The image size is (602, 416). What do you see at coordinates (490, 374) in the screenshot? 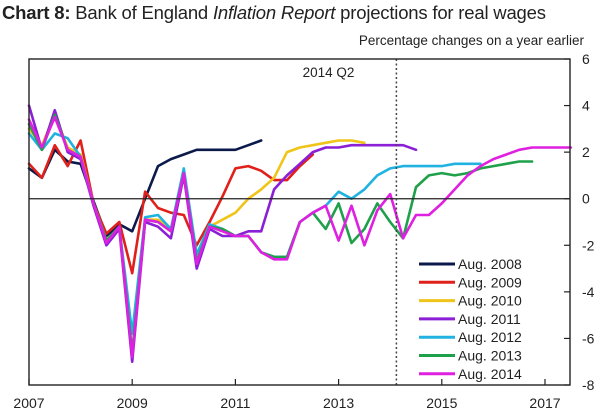
I see `legend-label: Aug. 2014` at bounding box center [490, 374].